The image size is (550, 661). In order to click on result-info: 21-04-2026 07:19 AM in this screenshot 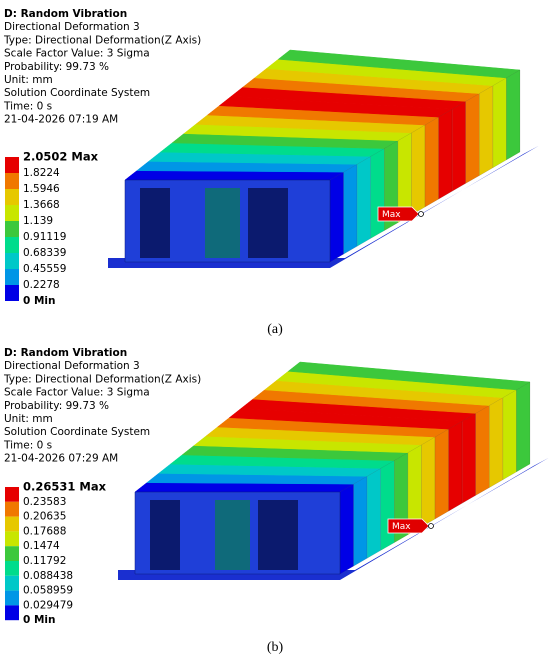, I will do `click(61, 120)`.